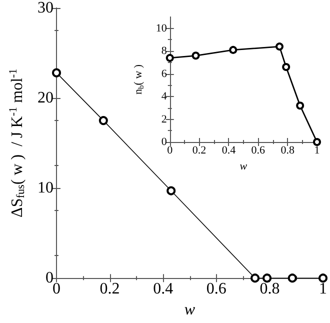 This screenshot has height=323, width=330. Describe the element at coordinates (164, 51) in the screenshot. I see `y-tick-label: 8` at that location.